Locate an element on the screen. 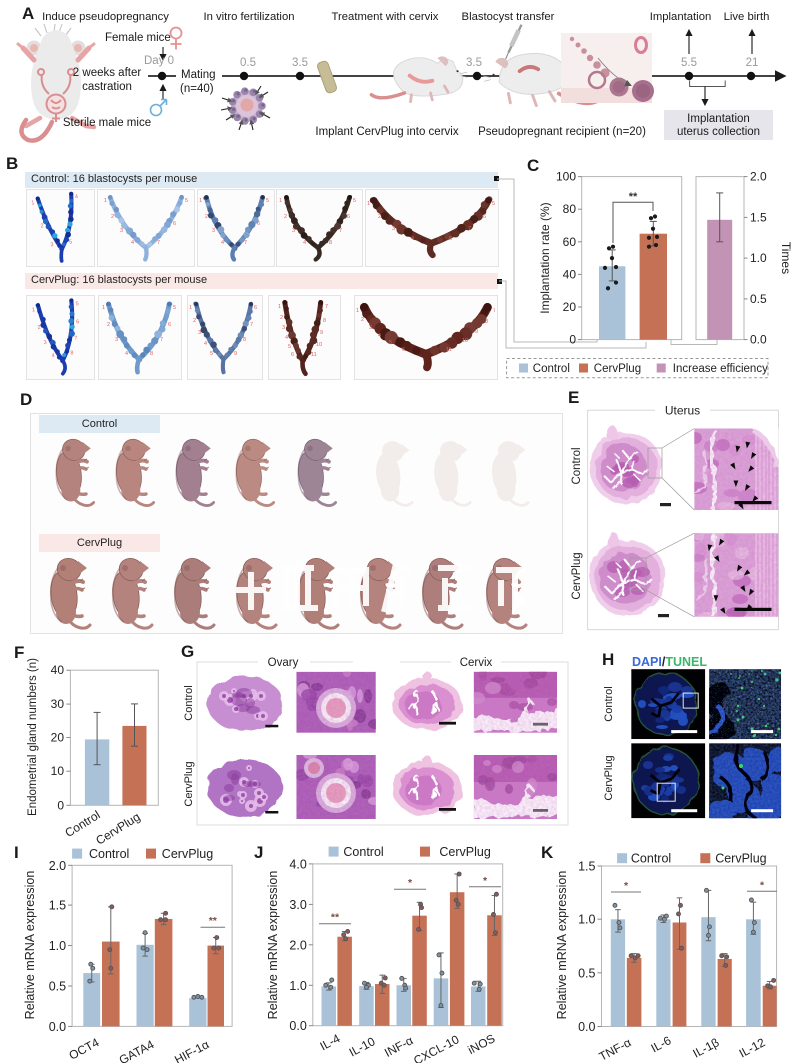 The width and height of the screenshot is (796, 1063). svg-text: IL-10 is located at coordinates (362, 1046).